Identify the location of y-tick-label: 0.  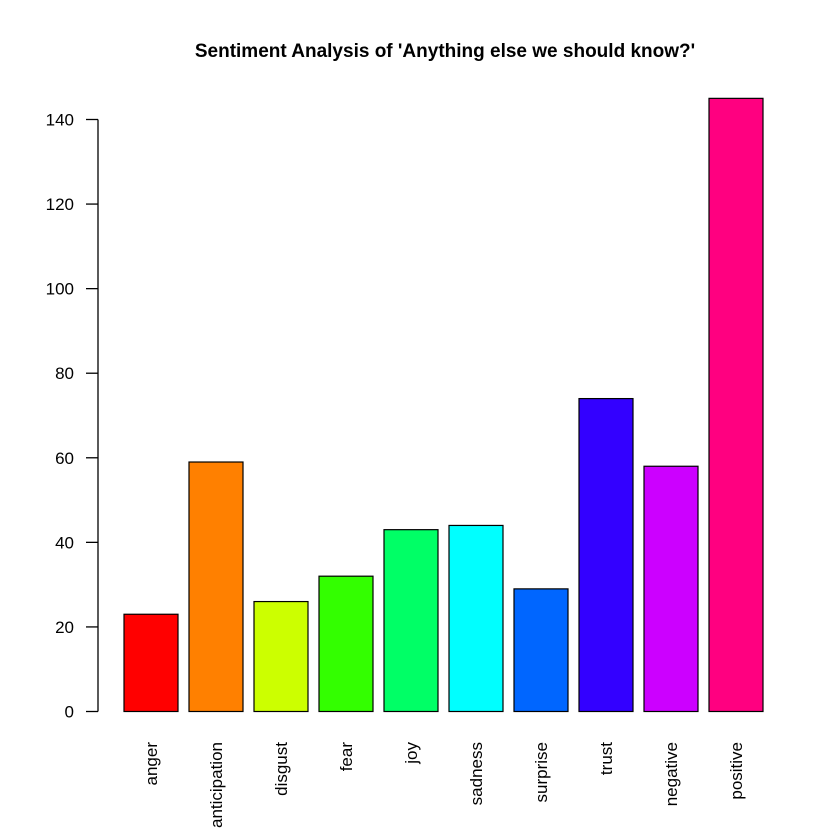
(69, 712).